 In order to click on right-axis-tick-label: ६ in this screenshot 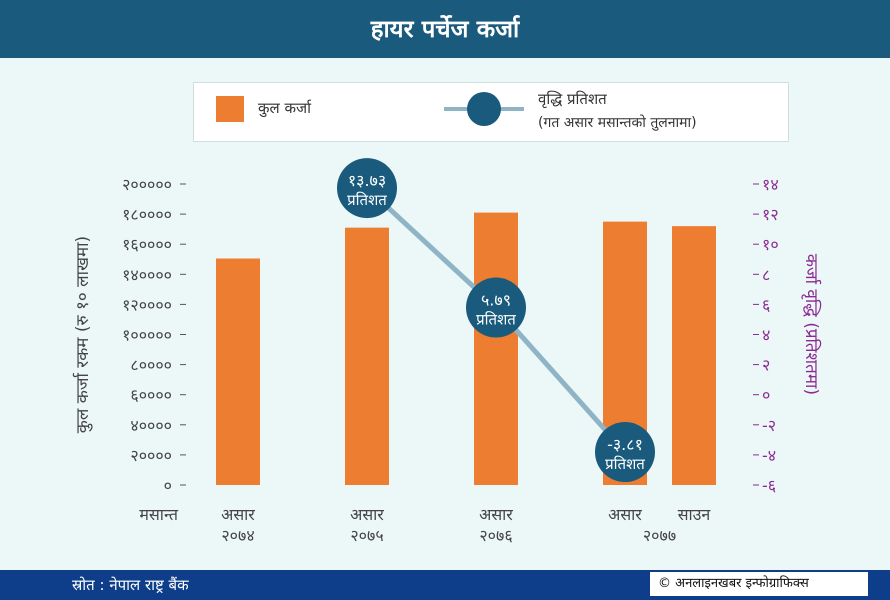, I will do `click(766, 304)`.